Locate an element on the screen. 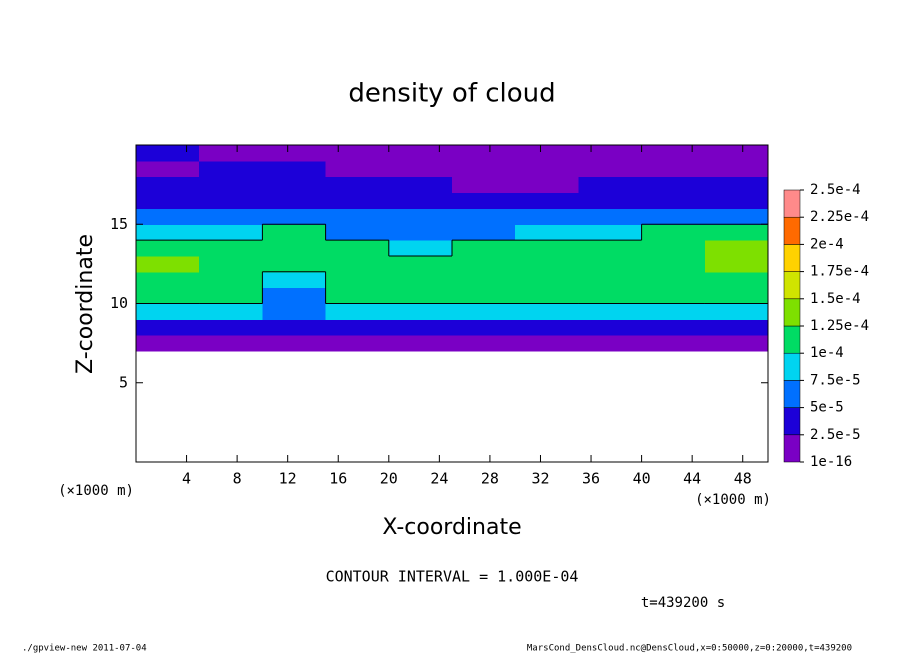  colorbar-label: 2.5e-5 is located at coordinates (835, 435).